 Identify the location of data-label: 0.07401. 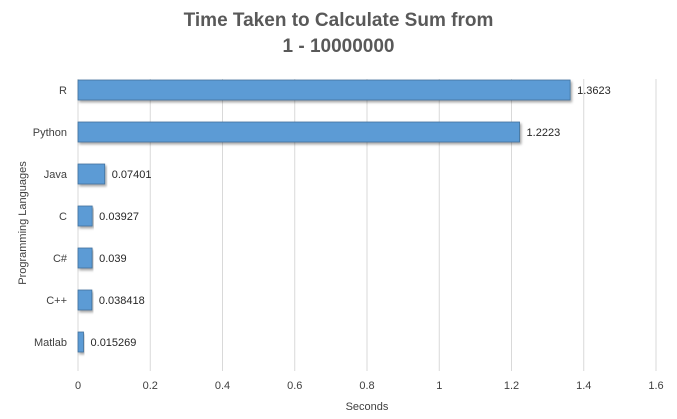
(132, 175).